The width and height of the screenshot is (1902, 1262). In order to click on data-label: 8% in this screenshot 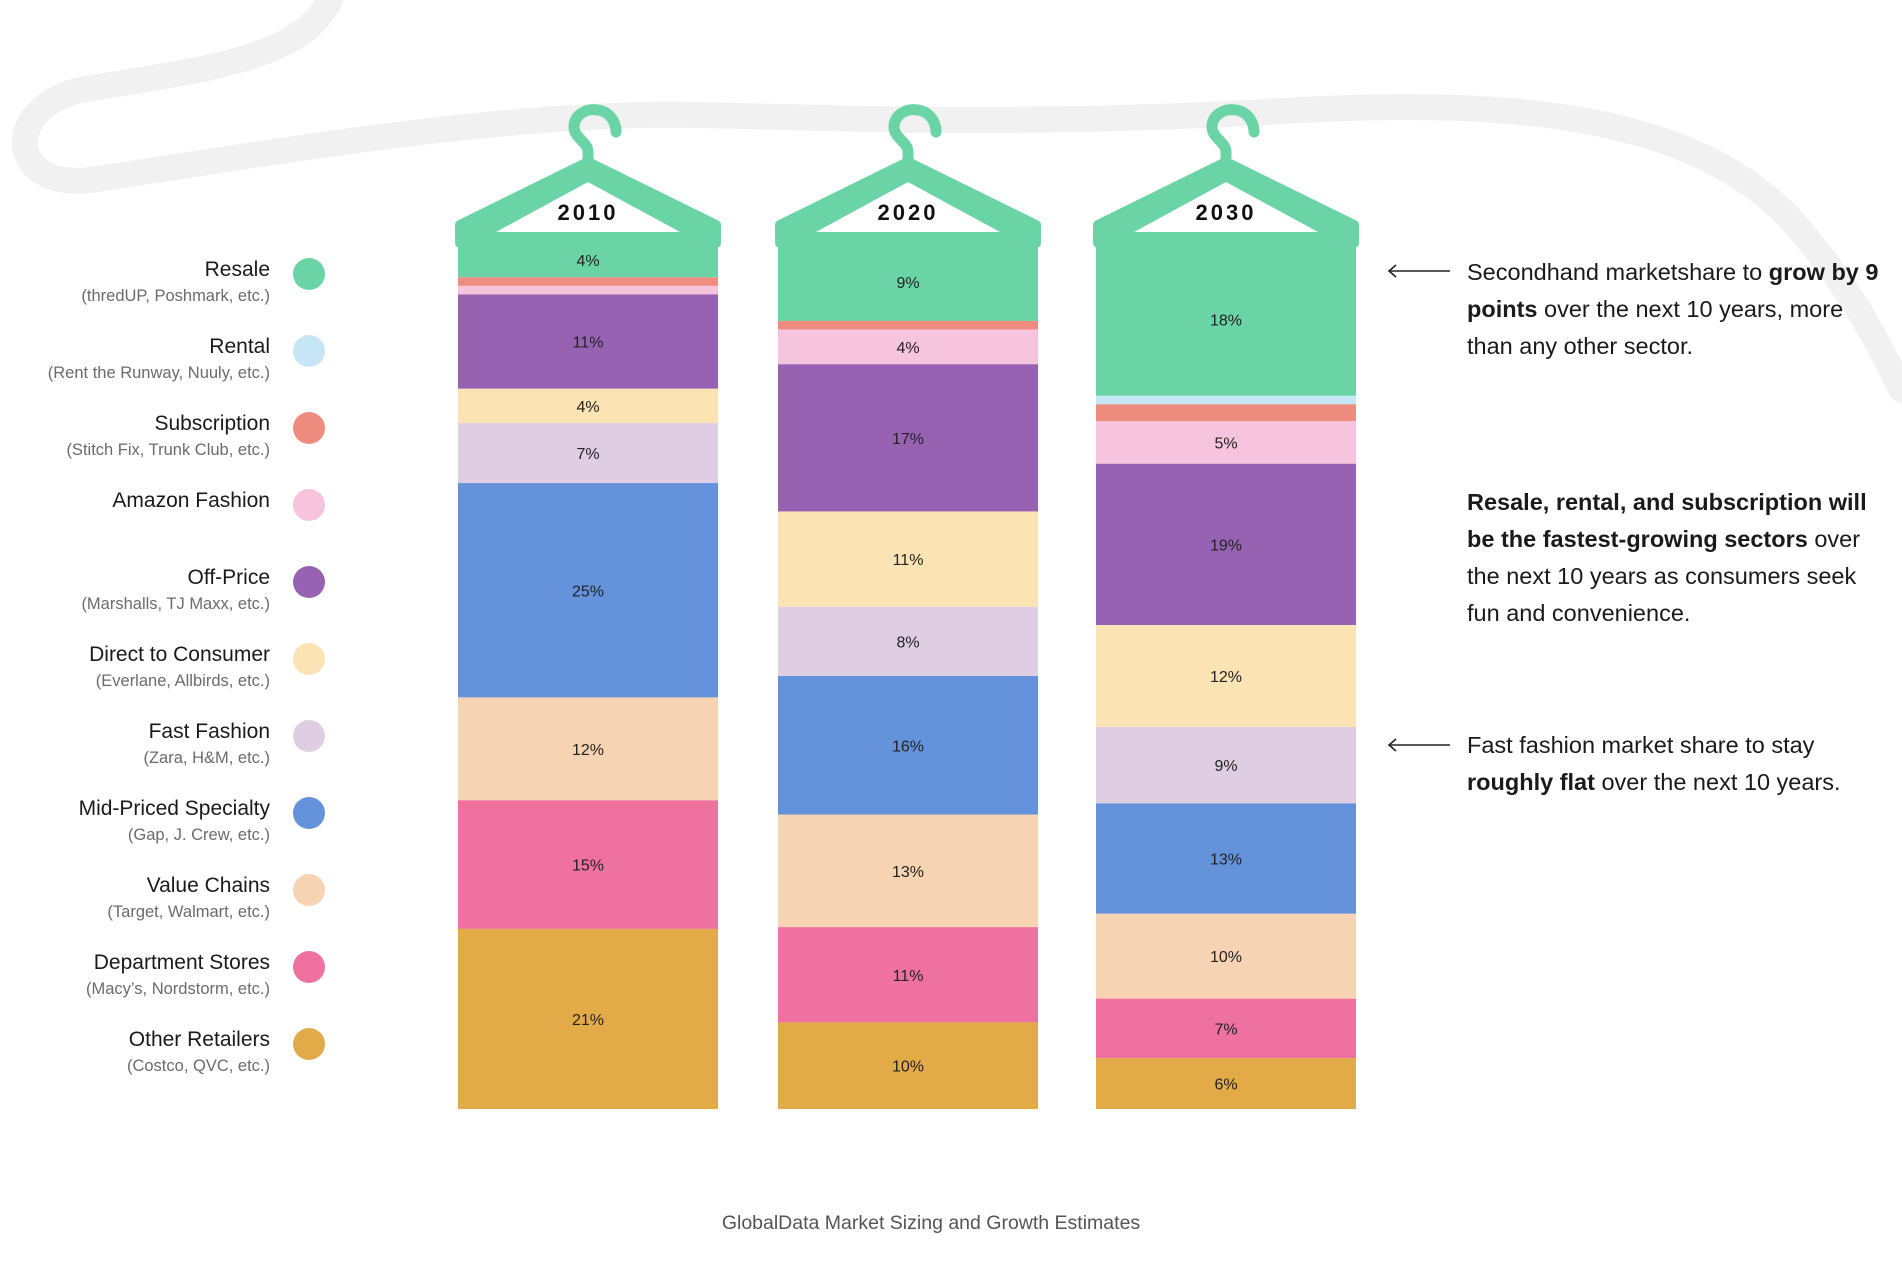, I will do `click(907, 642)`.